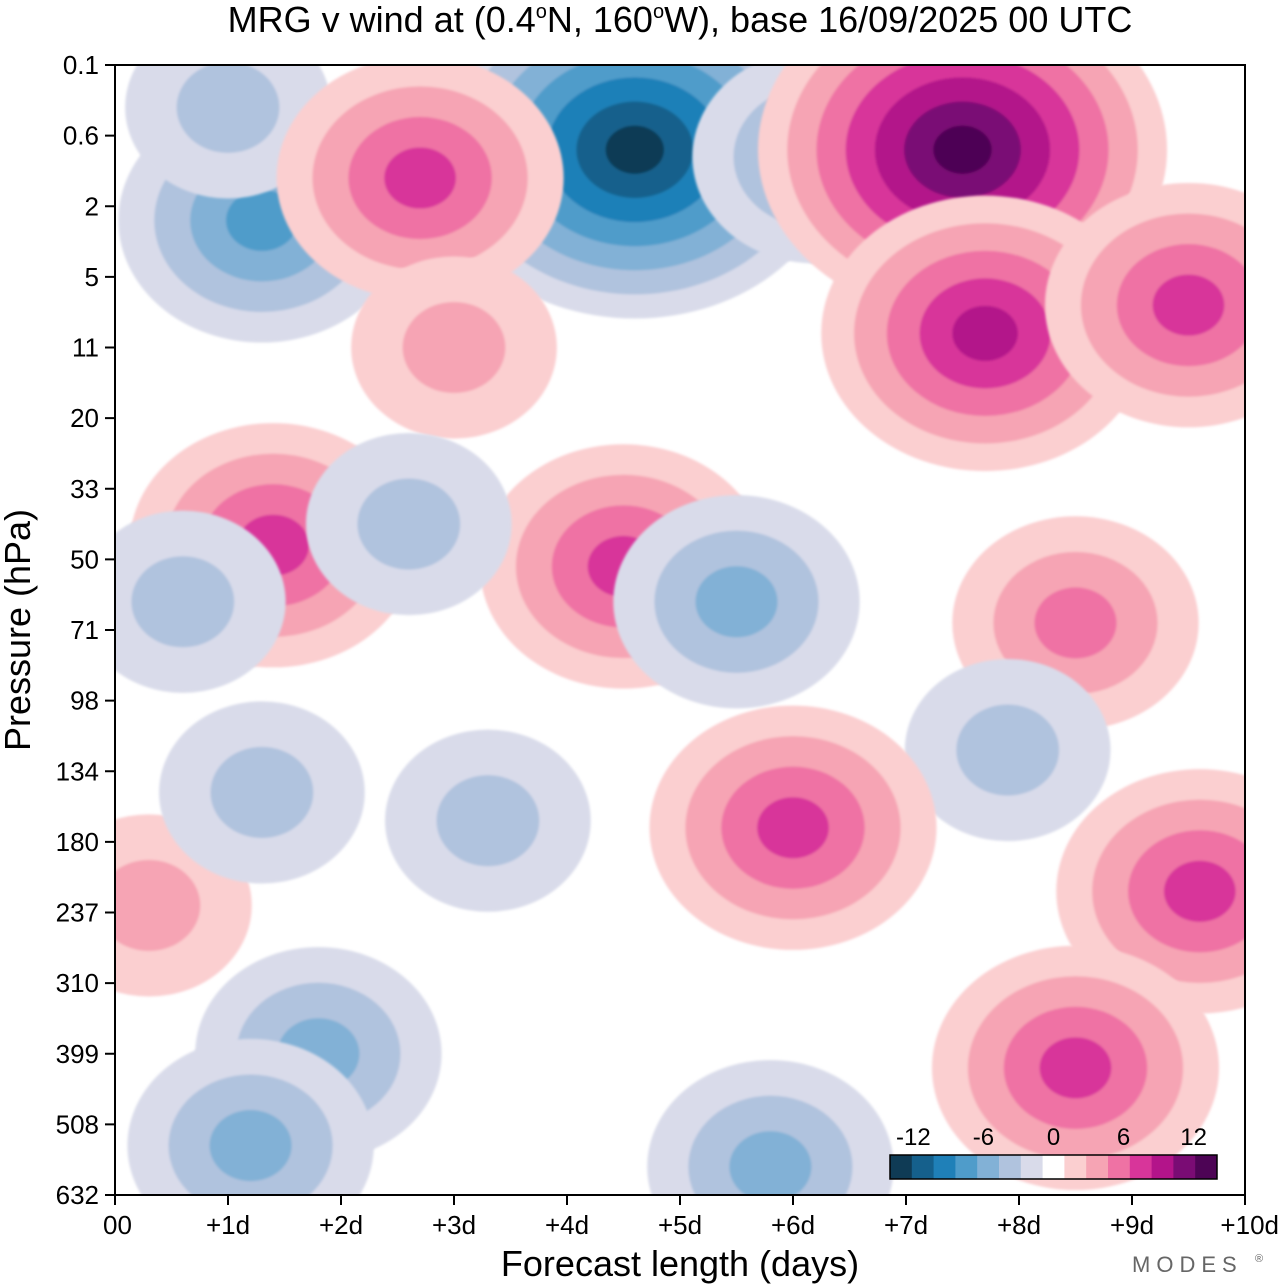 The width and height of the screenshot is (1280, 1286). What do you see at coordinates (19, 630) in the screenshot?
I see `y-axis-title: Pressure (hPa)` at bounding box center [19, 630].